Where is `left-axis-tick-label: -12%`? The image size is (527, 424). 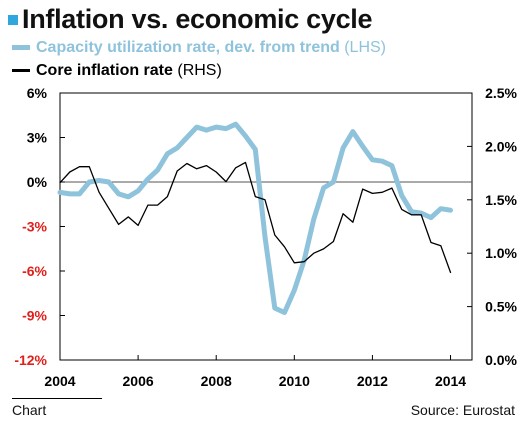 left-axis-tick-label: -12% is located at coordinates (30, 360).